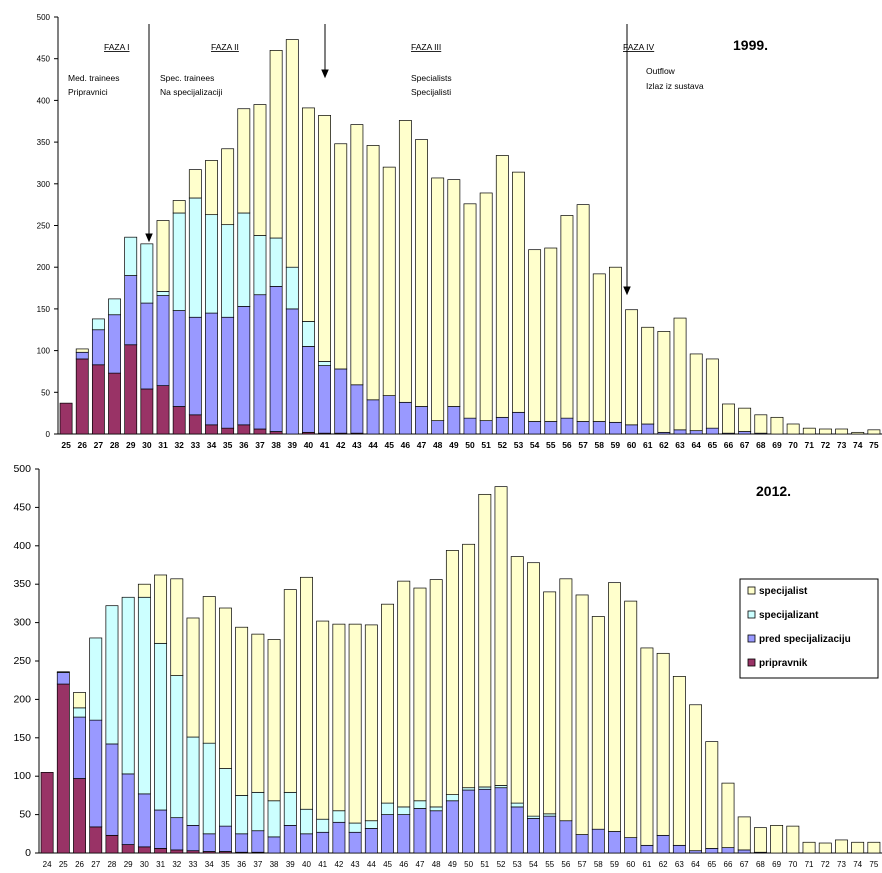  I want to click on x-tick-label: 35, so click(228, 445).